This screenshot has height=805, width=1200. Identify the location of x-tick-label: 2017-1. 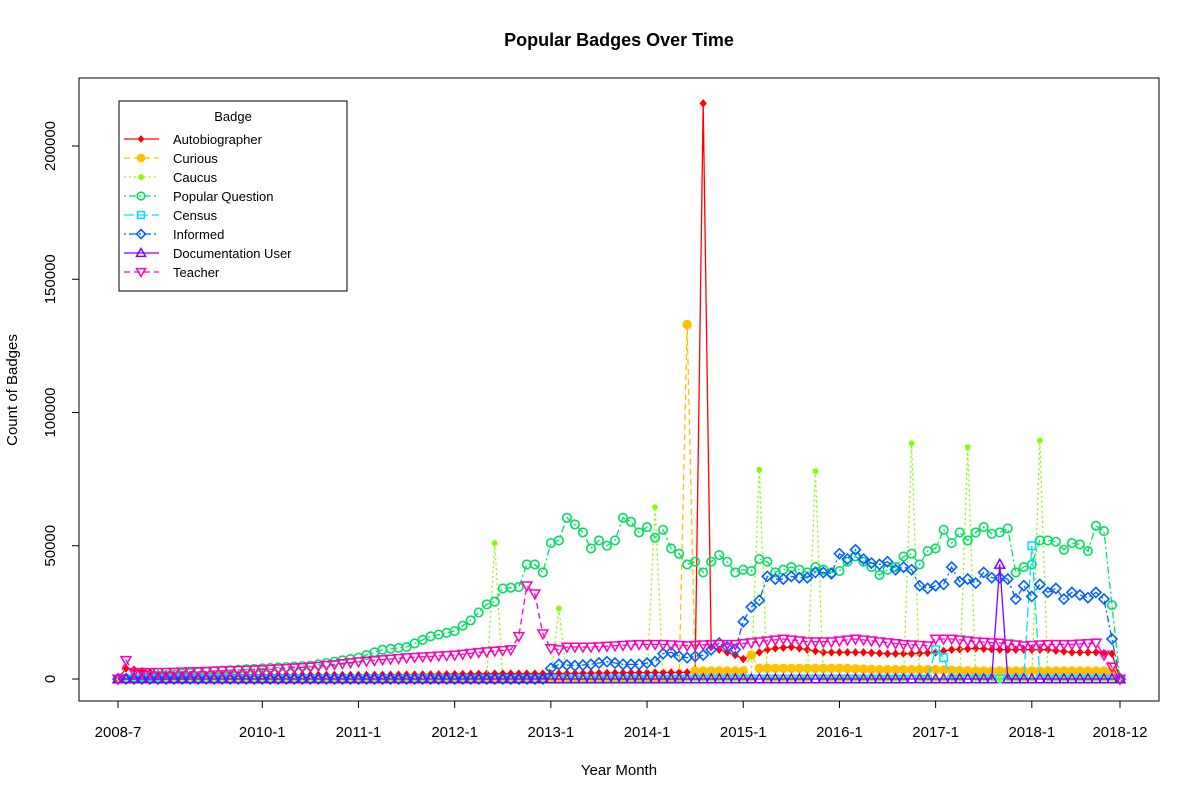
(935, 732).